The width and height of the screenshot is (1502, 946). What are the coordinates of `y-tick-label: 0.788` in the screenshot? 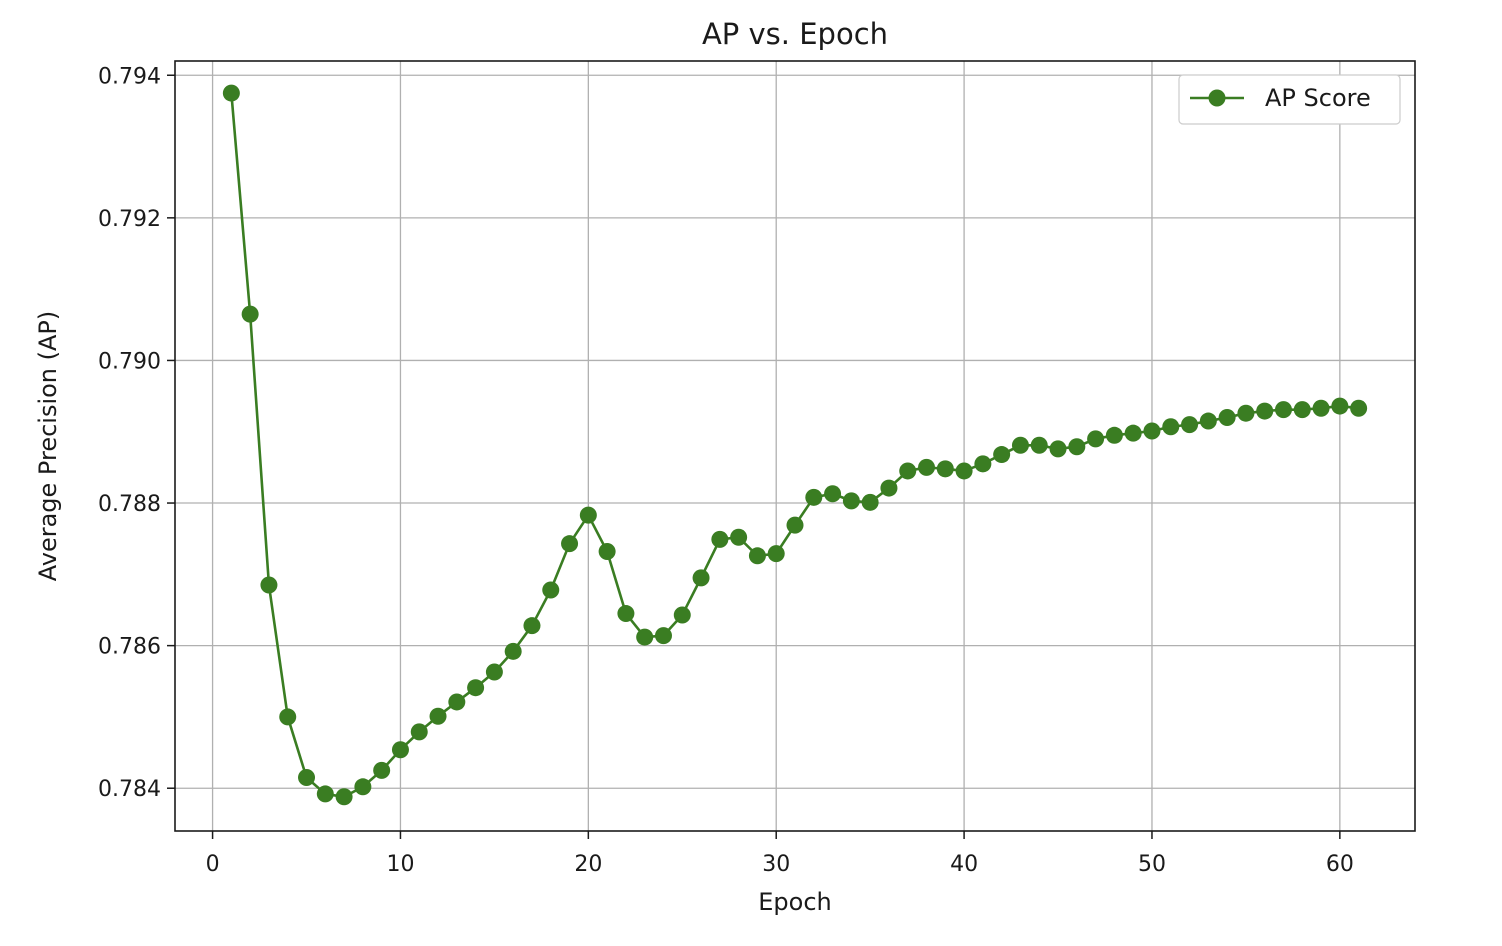 It's located at (129, 504).